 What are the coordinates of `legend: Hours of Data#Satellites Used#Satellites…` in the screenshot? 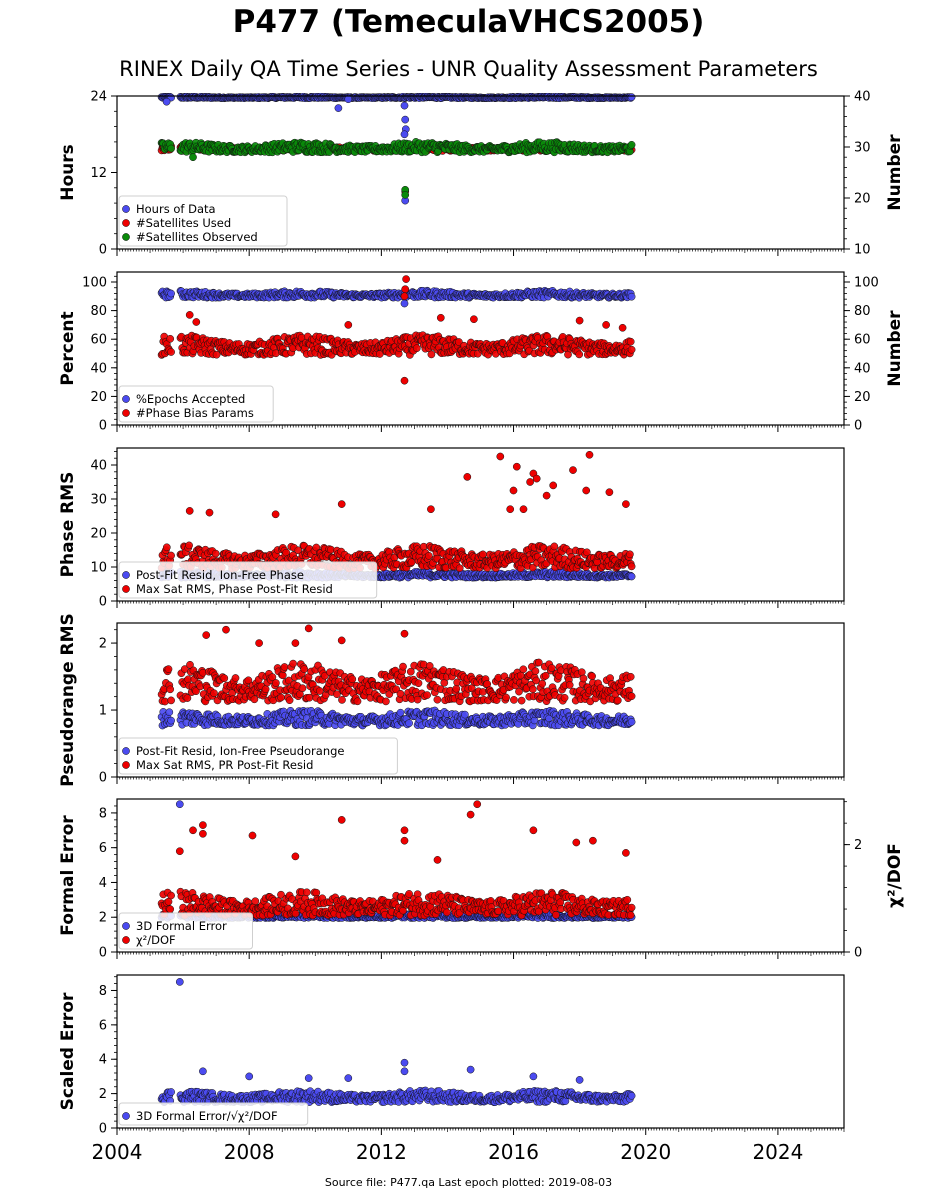 It's located at (203, 221).